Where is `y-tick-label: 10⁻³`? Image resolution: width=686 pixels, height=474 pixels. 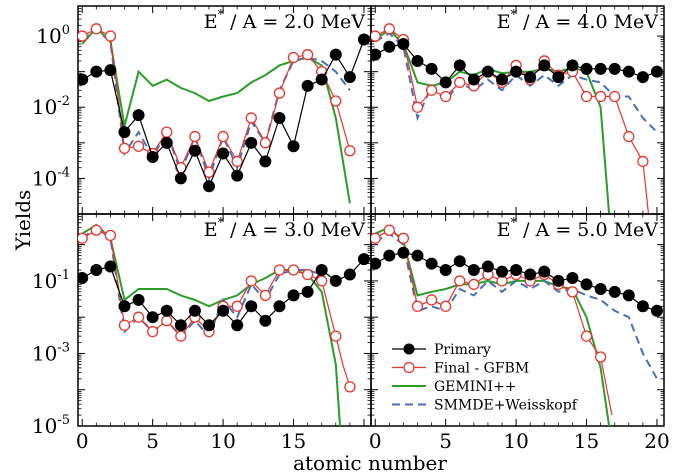 y-tick-label: 10⁻³ is located at coordinates (51, 352).